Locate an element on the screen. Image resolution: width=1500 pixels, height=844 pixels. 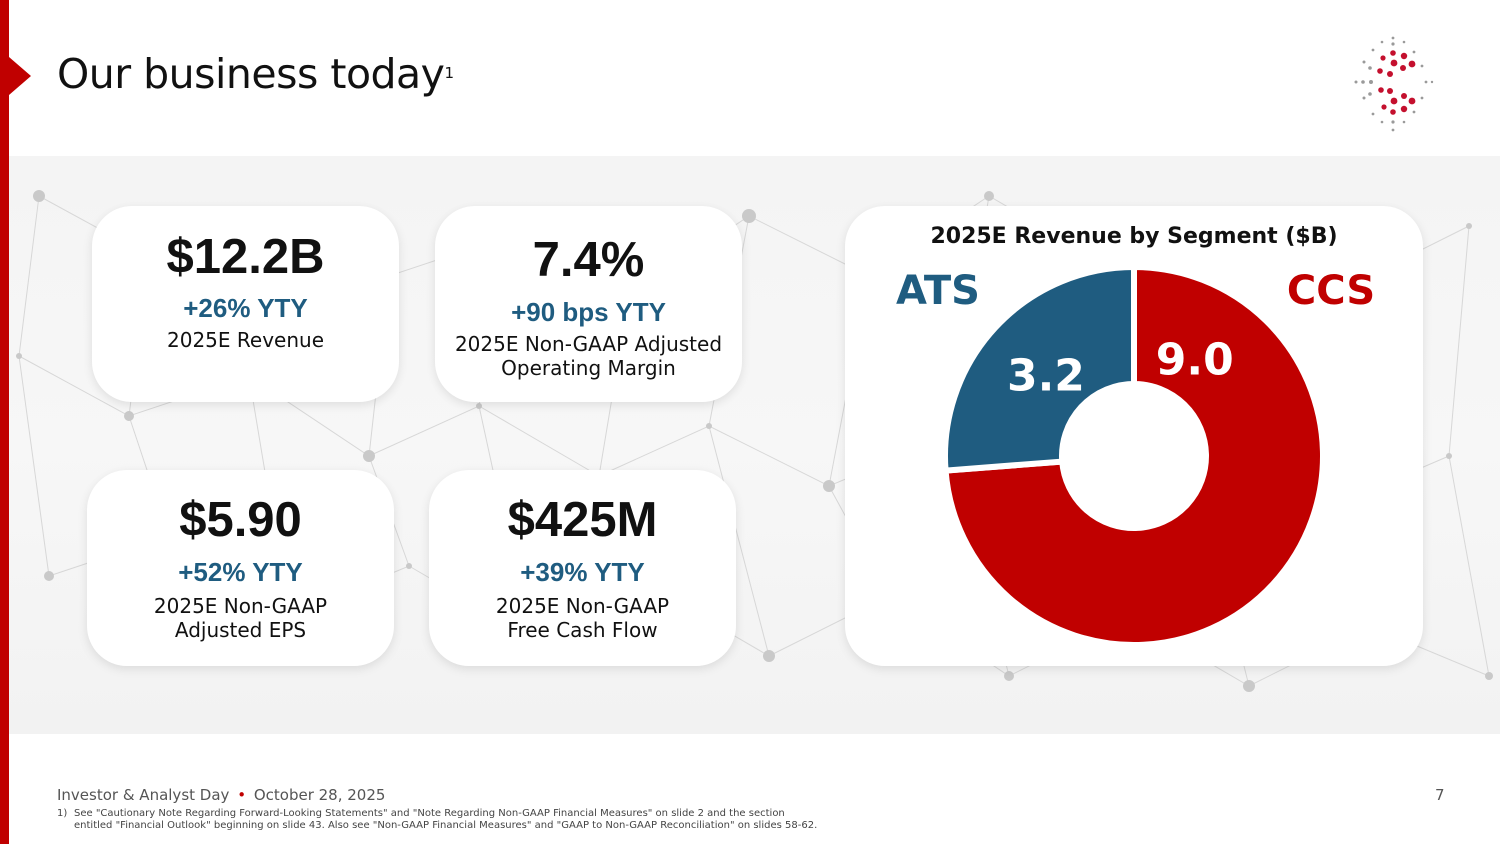
kpi-value: $12.2B is located at coordinates (245, 257).